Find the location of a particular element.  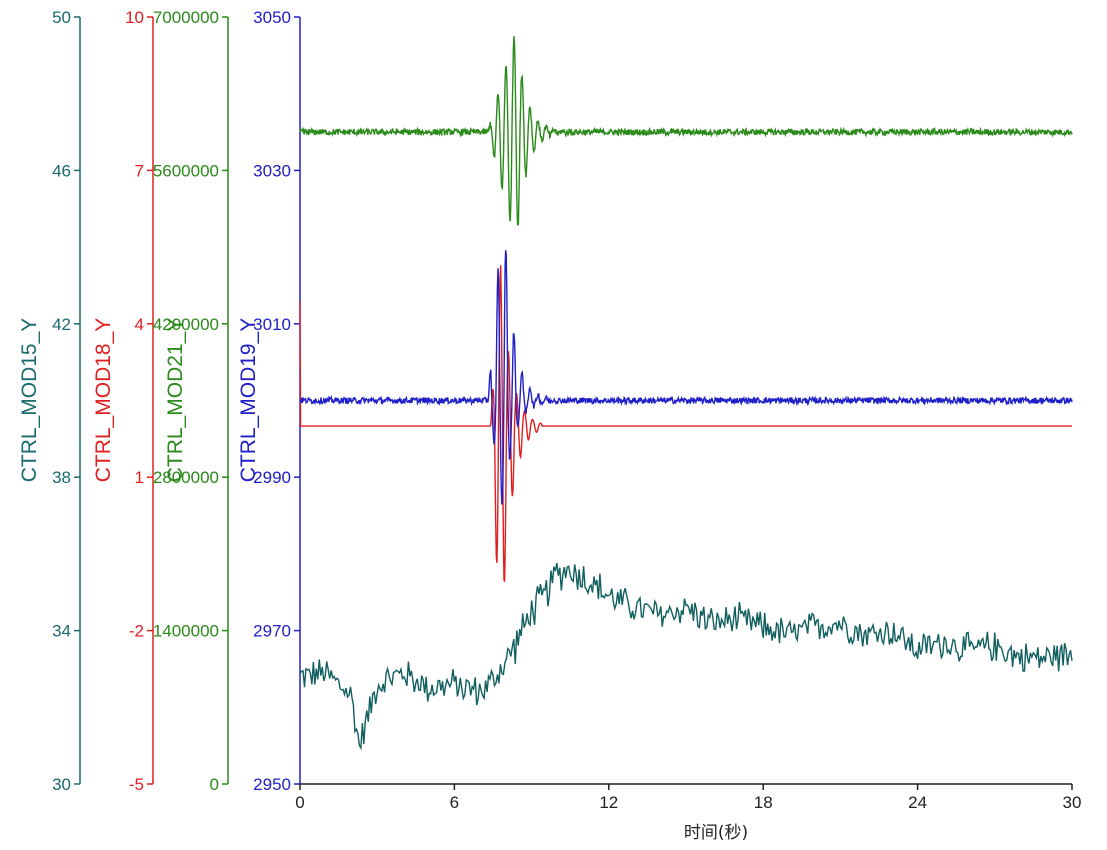

x-tick-label: 18 is located at coordinates (763, 802).